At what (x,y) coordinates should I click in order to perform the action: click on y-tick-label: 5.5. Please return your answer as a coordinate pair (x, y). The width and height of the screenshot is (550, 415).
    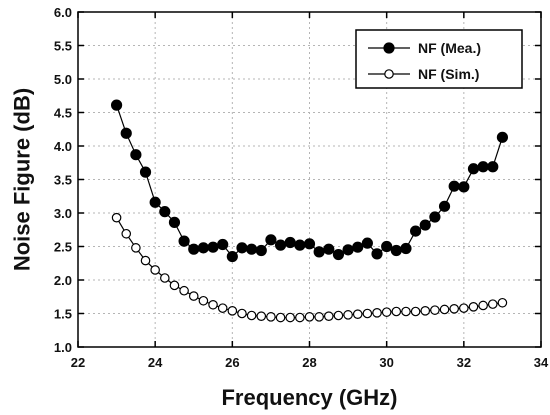
    Looking at the image, I should click on (63, 46).